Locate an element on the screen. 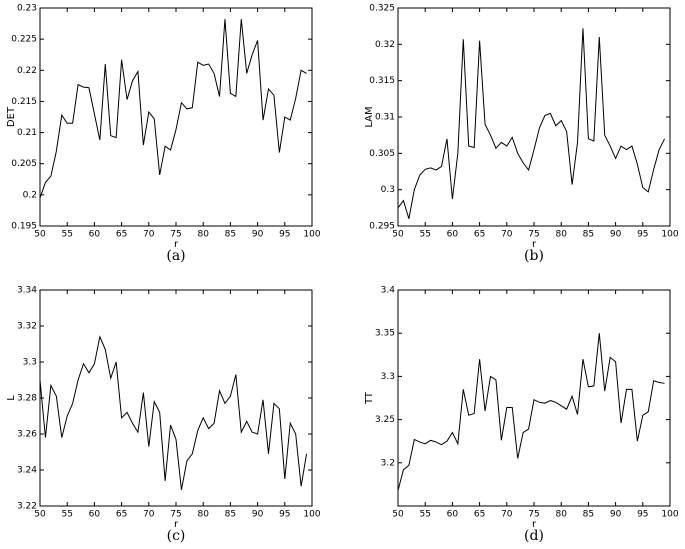 This screenshot has height=549, width=685. y-axis-label: L is located at coordinates (11, 398).